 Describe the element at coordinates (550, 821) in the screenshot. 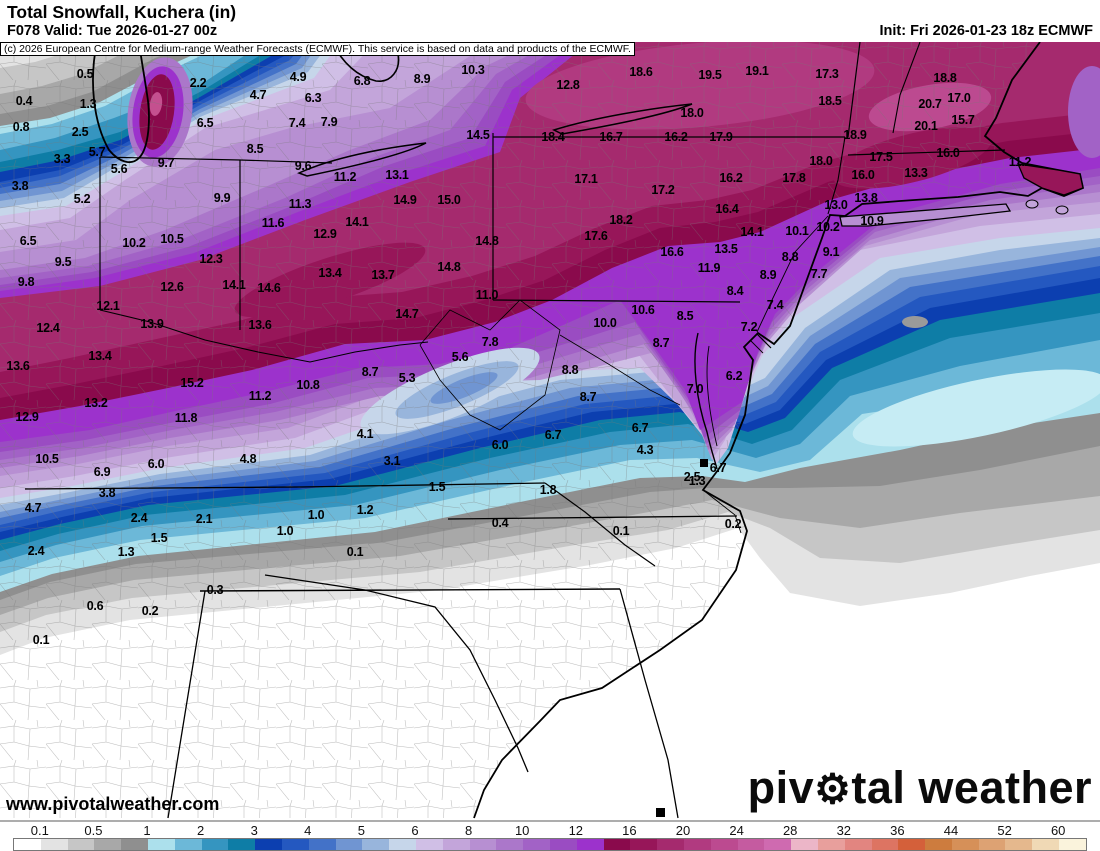

I see `colorbar-divider` at that location.